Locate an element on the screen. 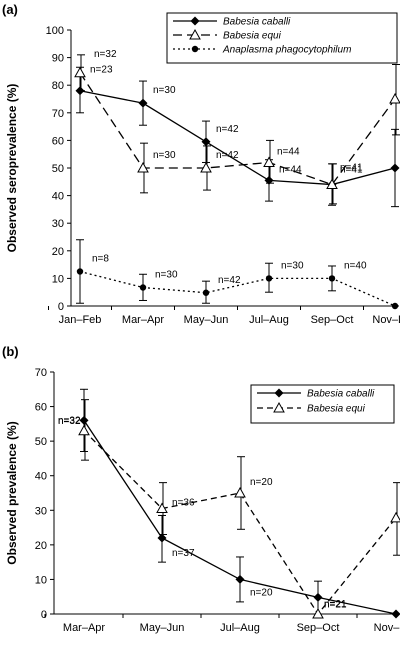 This screenshot has width=400, height=670. sample-size-label: n=20 is located at coordinates (261, 592).